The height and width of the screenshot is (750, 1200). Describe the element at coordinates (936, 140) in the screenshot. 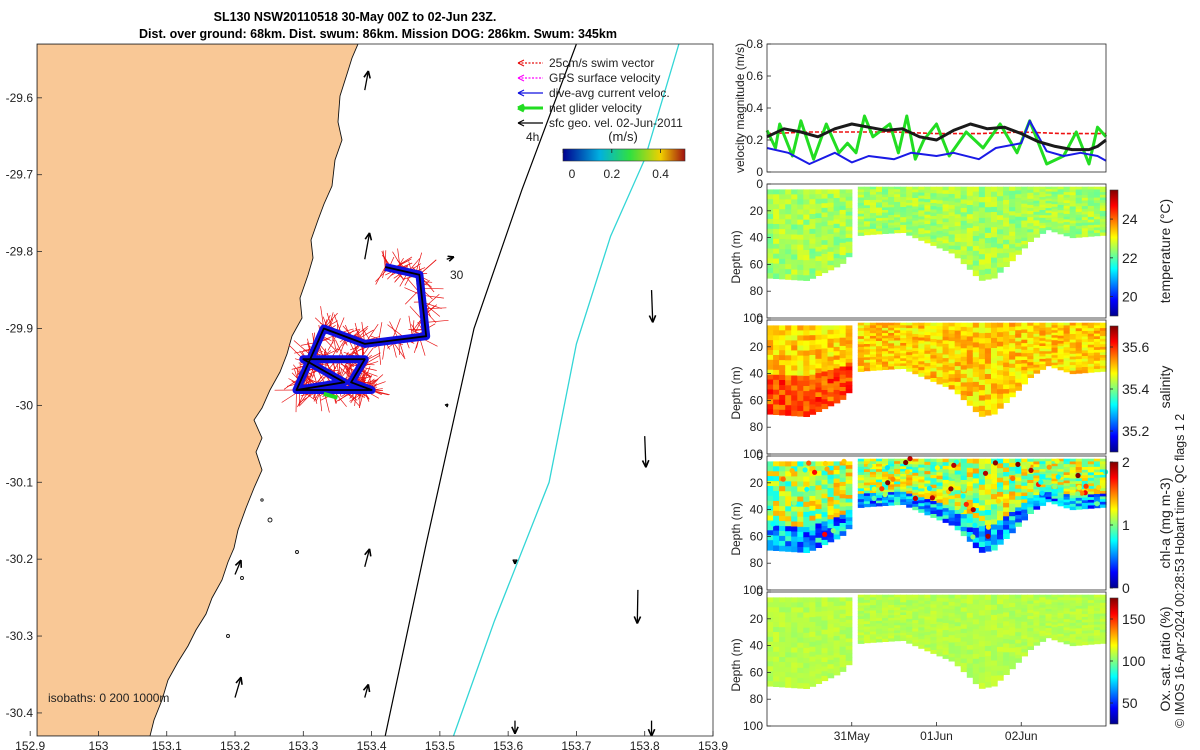

I see `velocity-series-line` at that location.